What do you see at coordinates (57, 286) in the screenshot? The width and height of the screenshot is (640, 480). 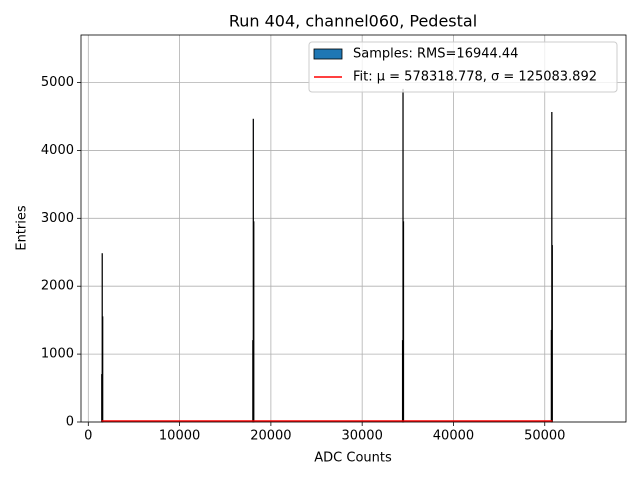 I see `y-tick-label: 2000` at bounding box center [57, 286].